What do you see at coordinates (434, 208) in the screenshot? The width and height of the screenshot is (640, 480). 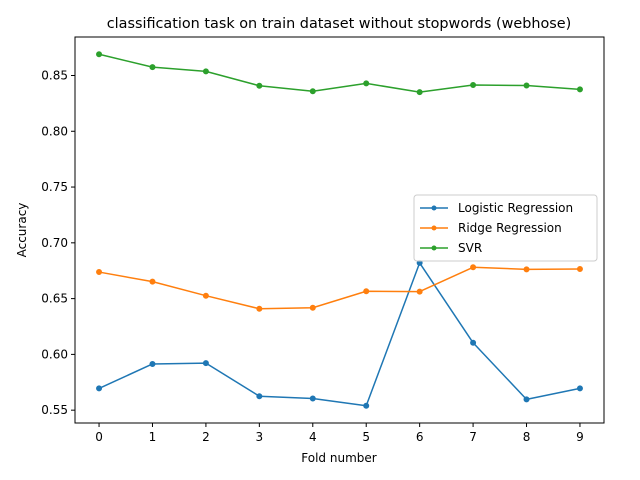 I see `legend-marker-logistic-regression` at bounding box center [434, 208].